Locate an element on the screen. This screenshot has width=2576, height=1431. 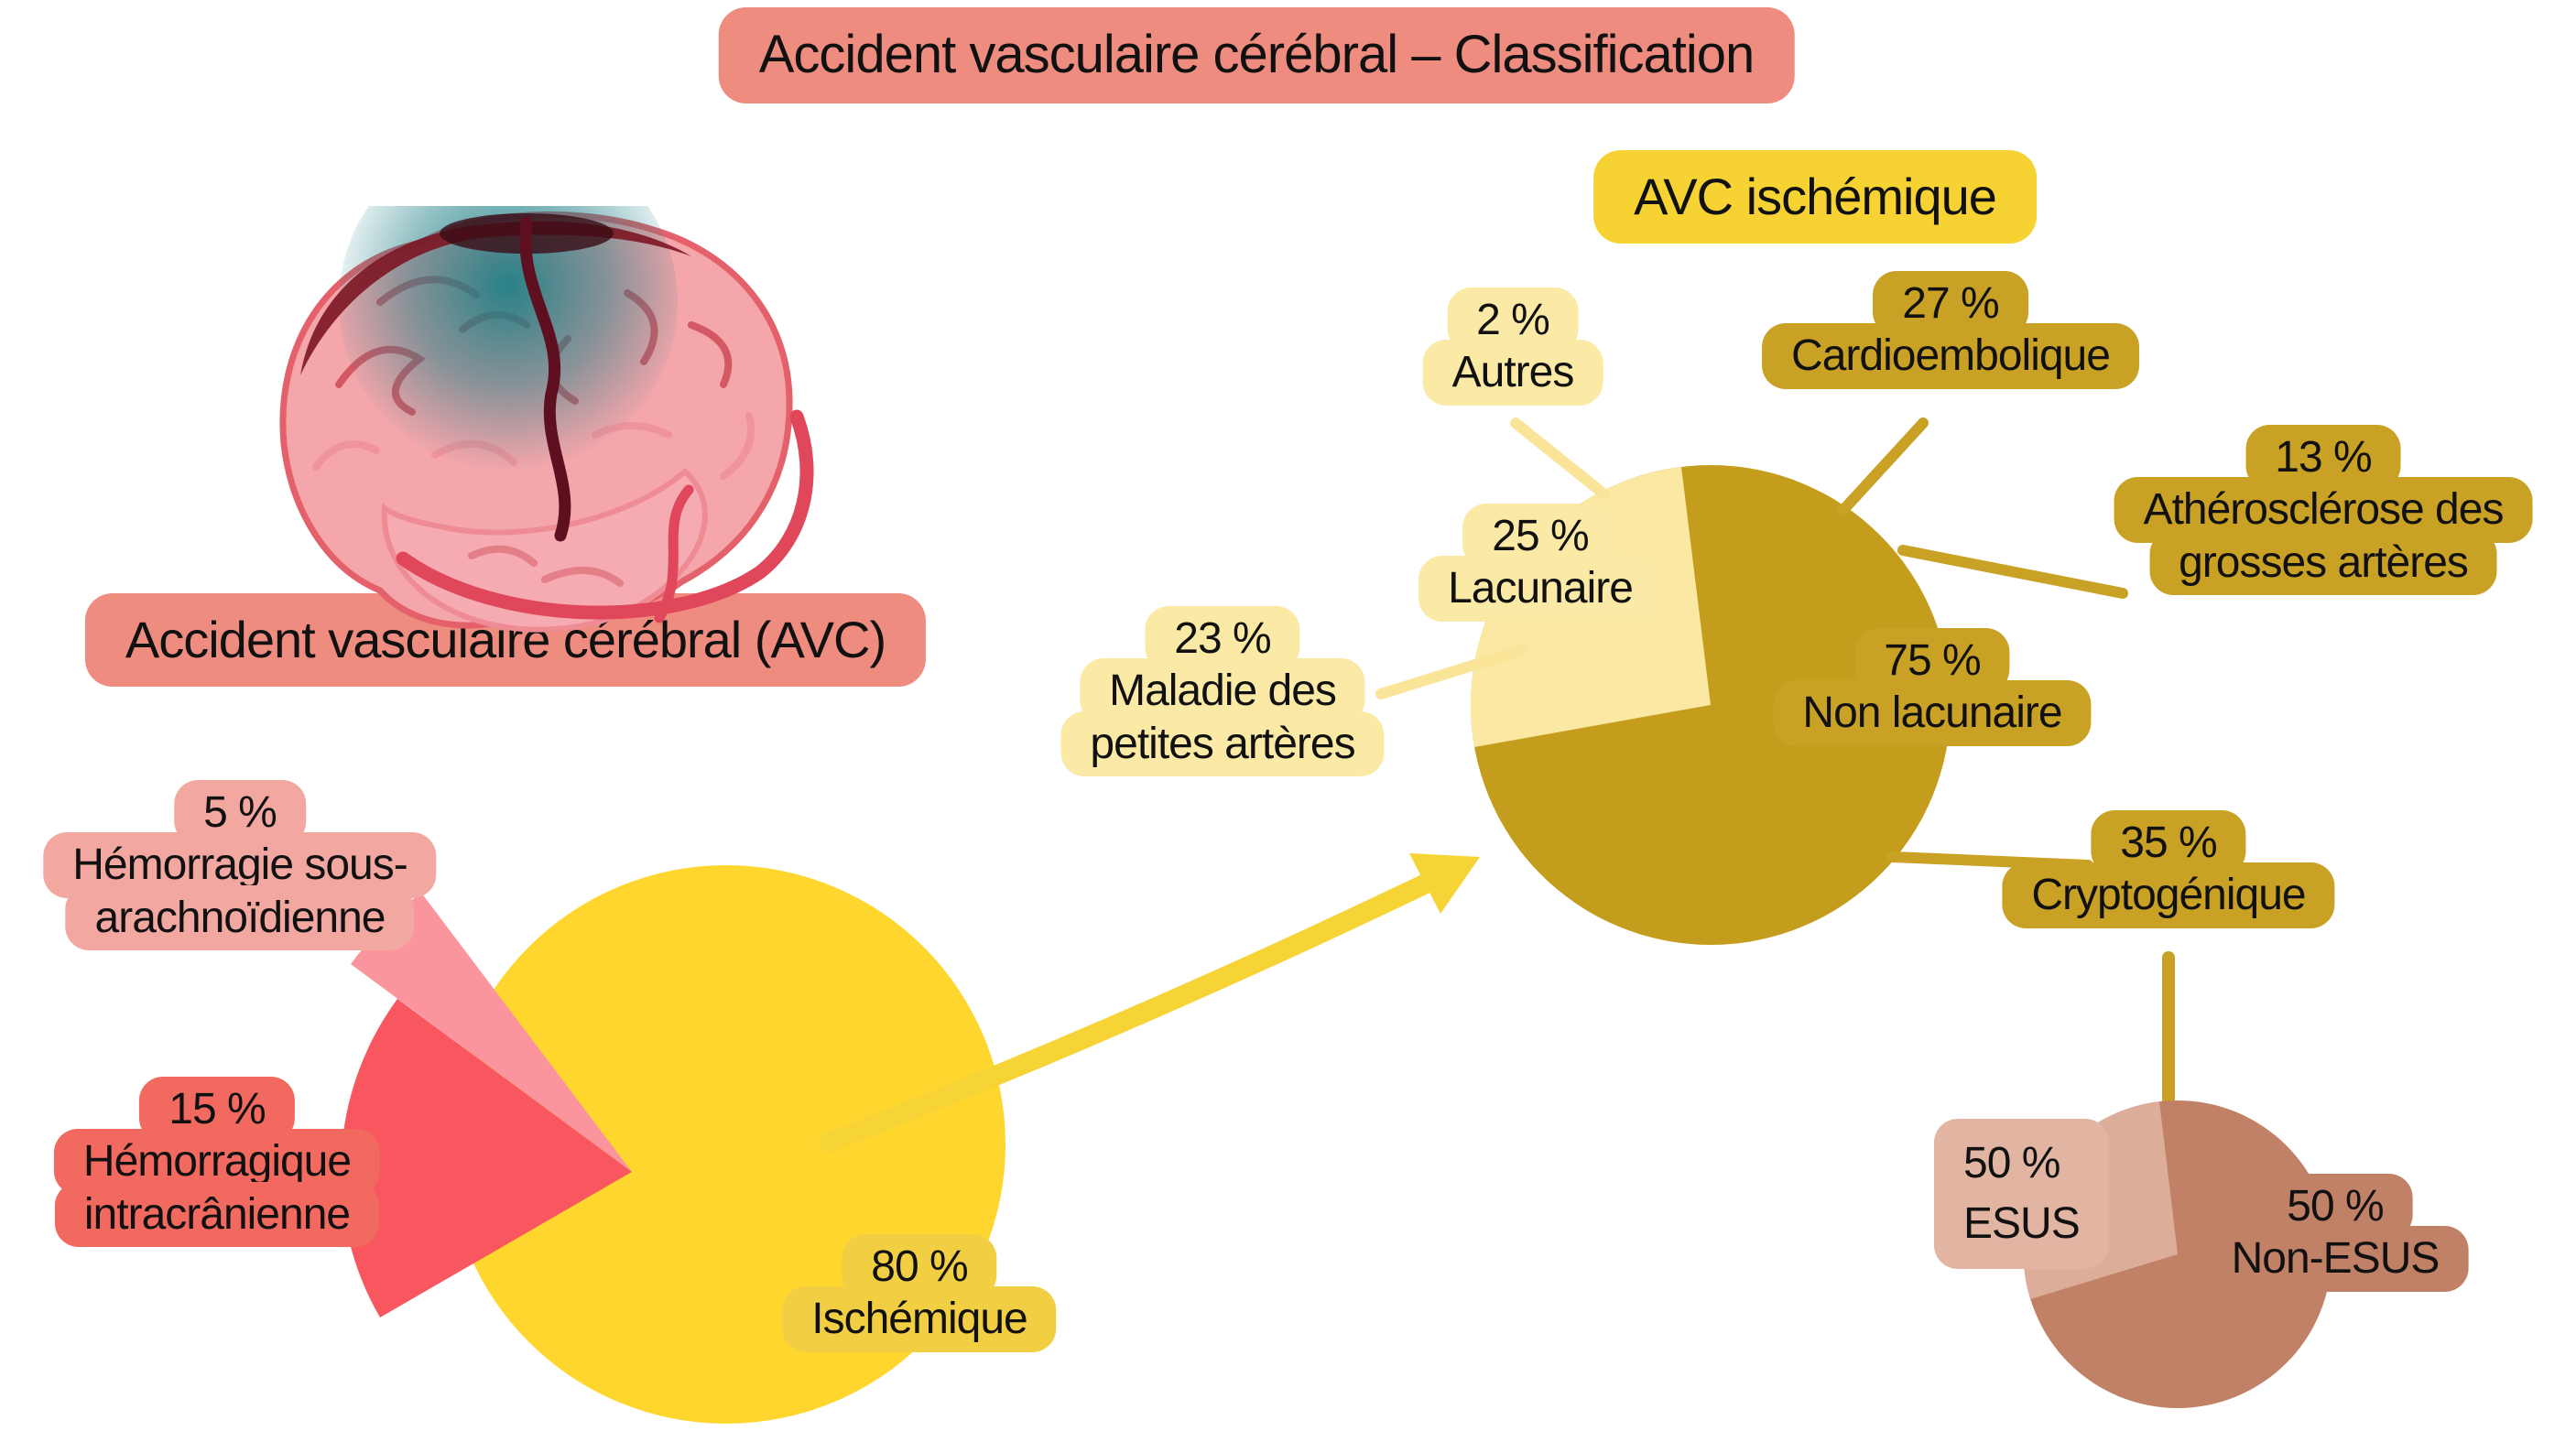
callout-petites-text2: petites artères is located at coordinates (1222, 743).